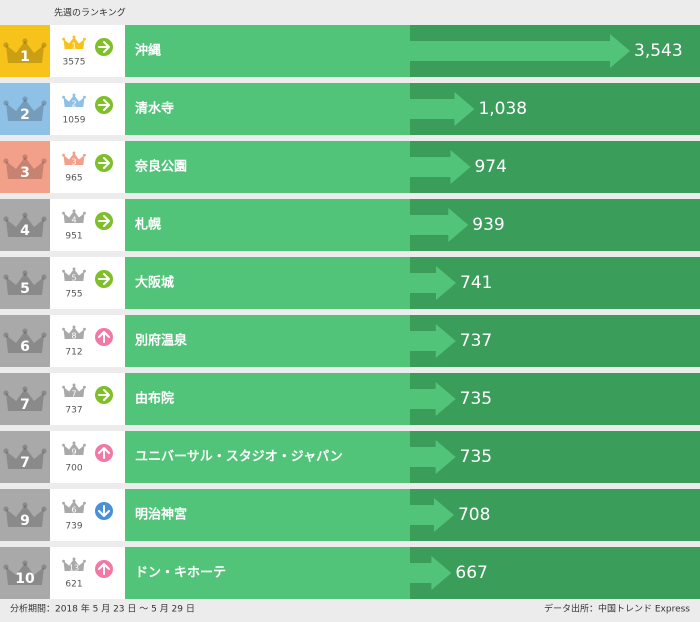 This screenshot has width=700, height=622. I want to click on value: 741, so click(476, 283).